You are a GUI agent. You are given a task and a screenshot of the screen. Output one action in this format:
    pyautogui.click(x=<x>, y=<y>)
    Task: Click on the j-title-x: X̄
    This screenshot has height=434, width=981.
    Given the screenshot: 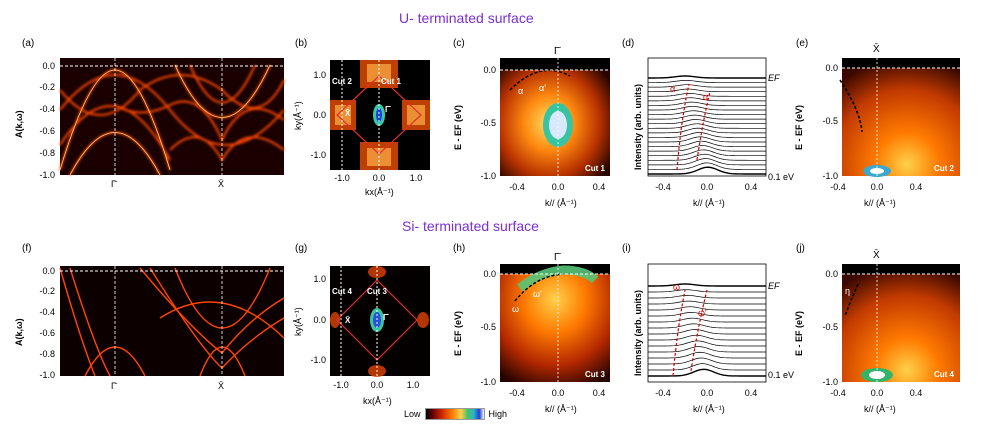 What is the action you would take?
    pyautogui.click(x=876, y=254)
    